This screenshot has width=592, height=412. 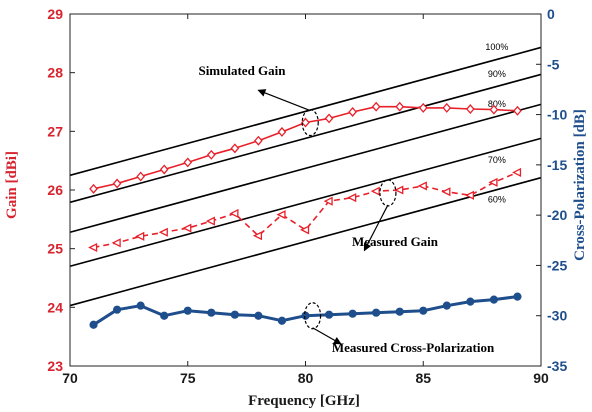 What do you see at coordinates (557, 366) in the screenshot?
I see `y-right-tick-label: -35` at bounding box center [557, 366].